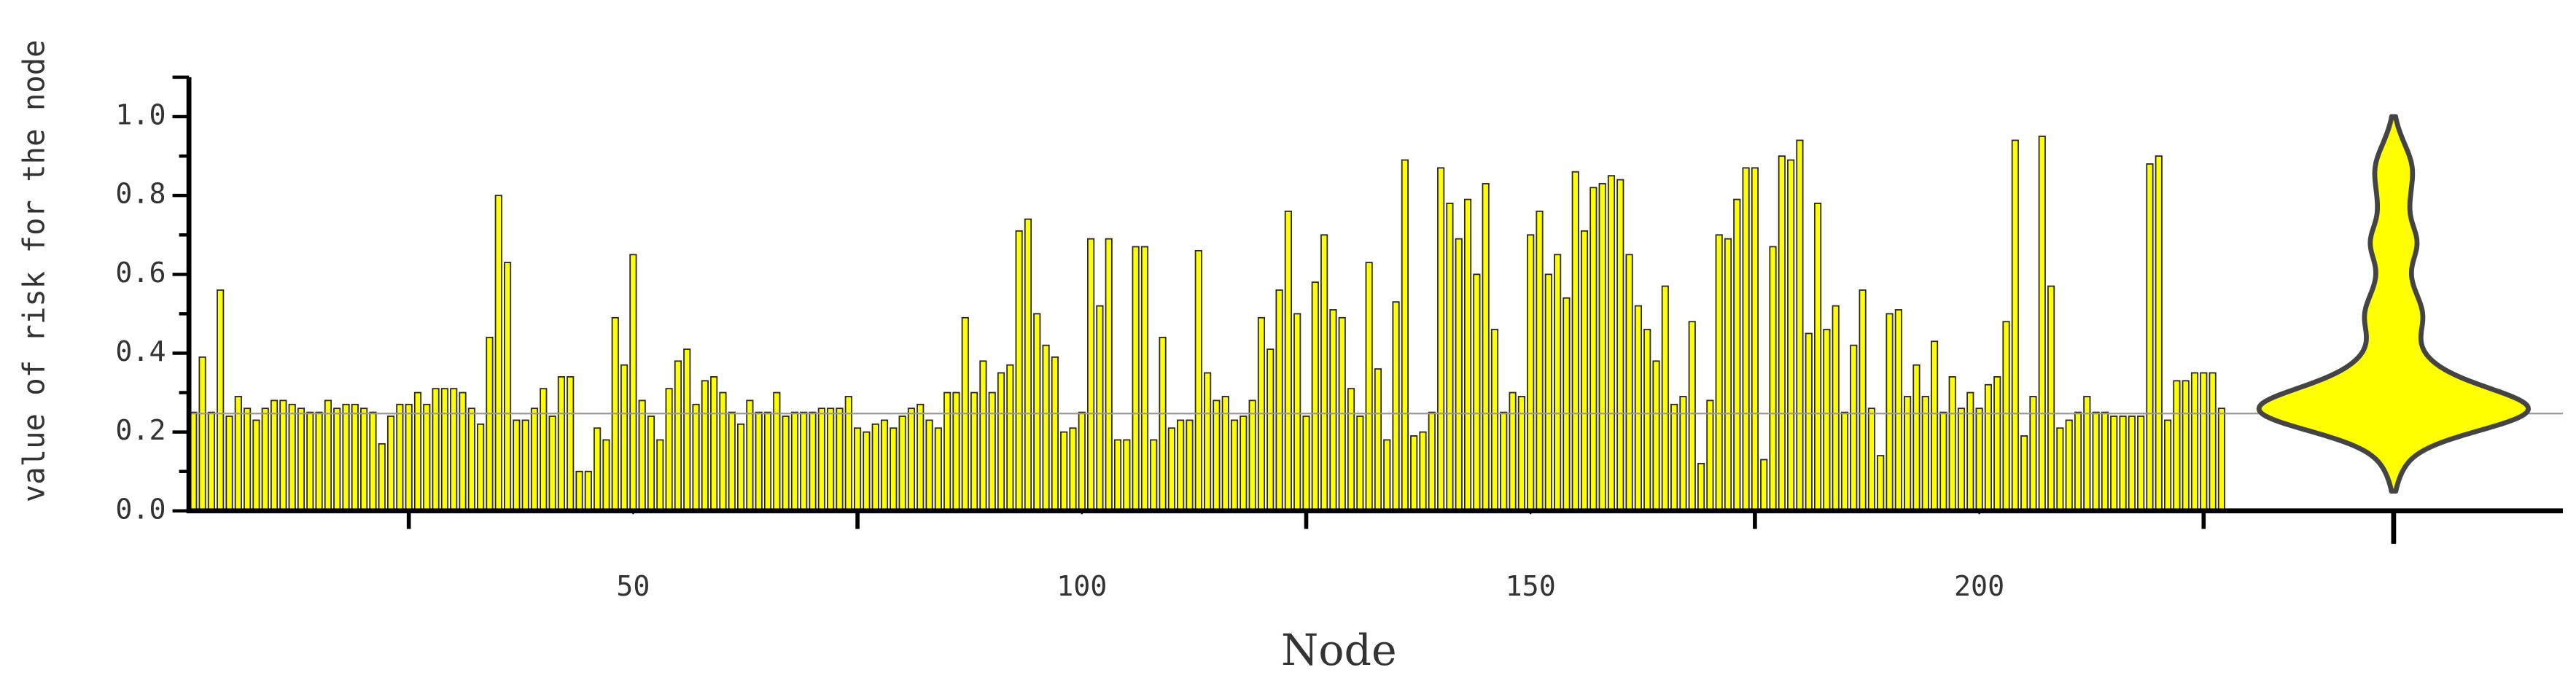  What do you see at coordinates (140, 430) in the screenshot?
I see `y-tick-label: 0.2` at bounding box center [140, 430].